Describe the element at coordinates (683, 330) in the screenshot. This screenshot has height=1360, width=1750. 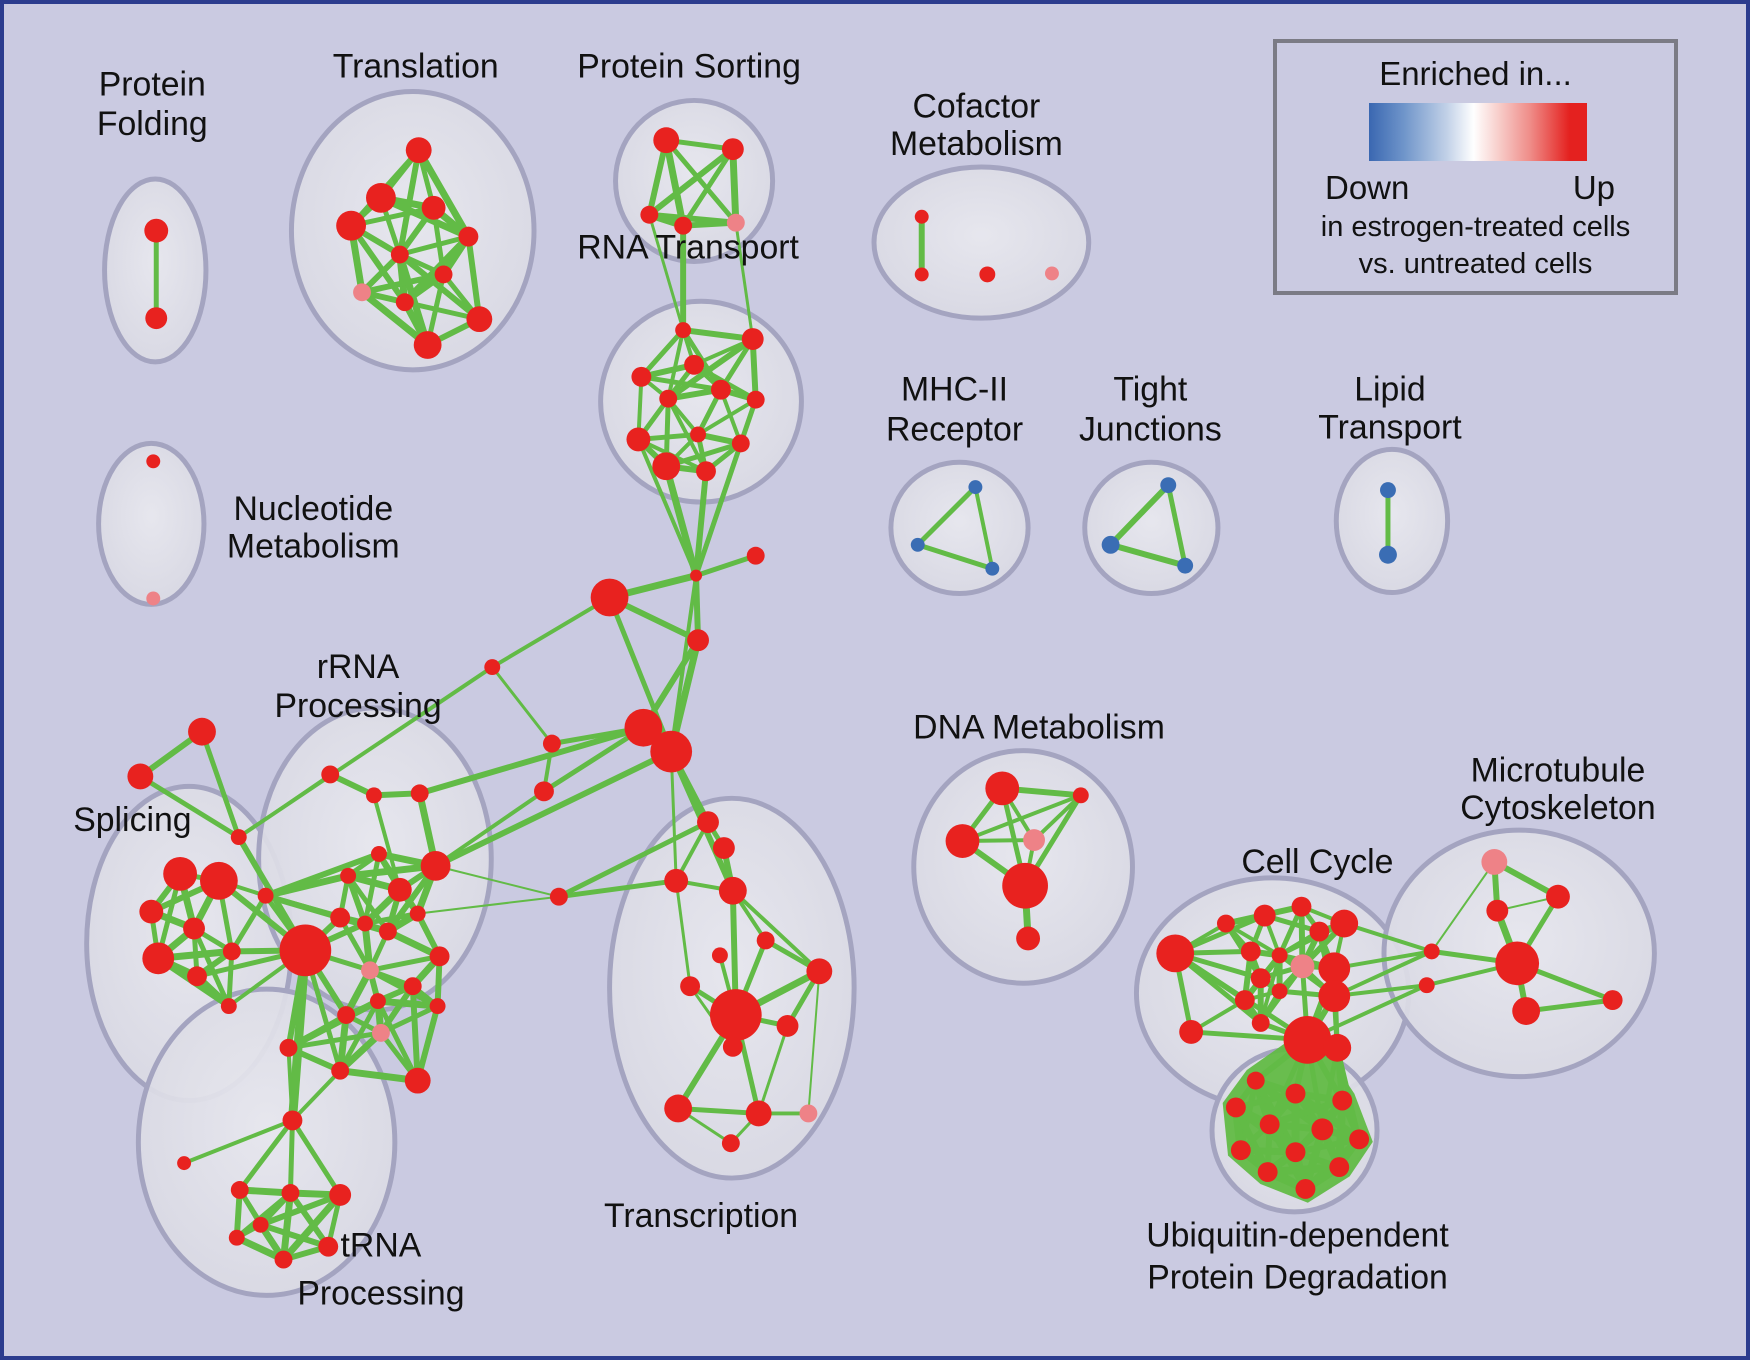
I see `node-rt1` at that location.